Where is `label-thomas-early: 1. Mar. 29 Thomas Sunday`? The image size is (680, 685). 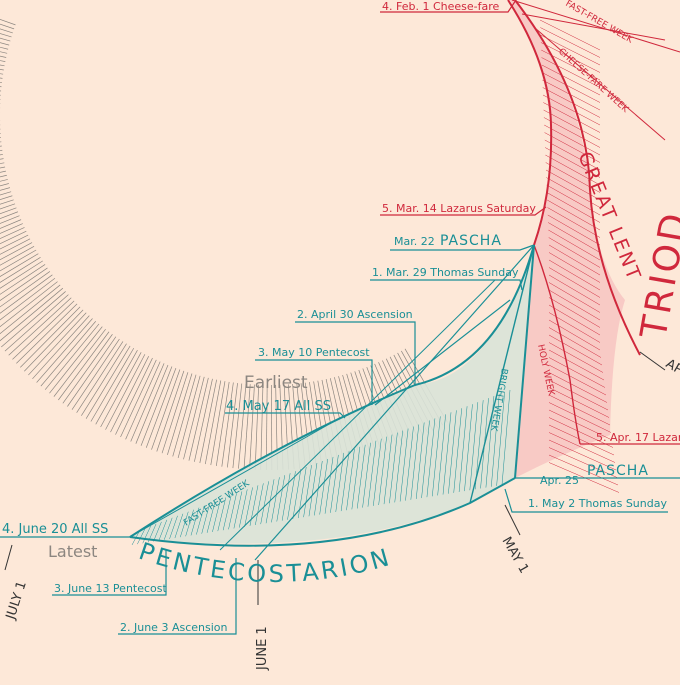 label-thomas-early: 1. Mar. 29 Thomas Sunday is located at coordinates (445, 272).